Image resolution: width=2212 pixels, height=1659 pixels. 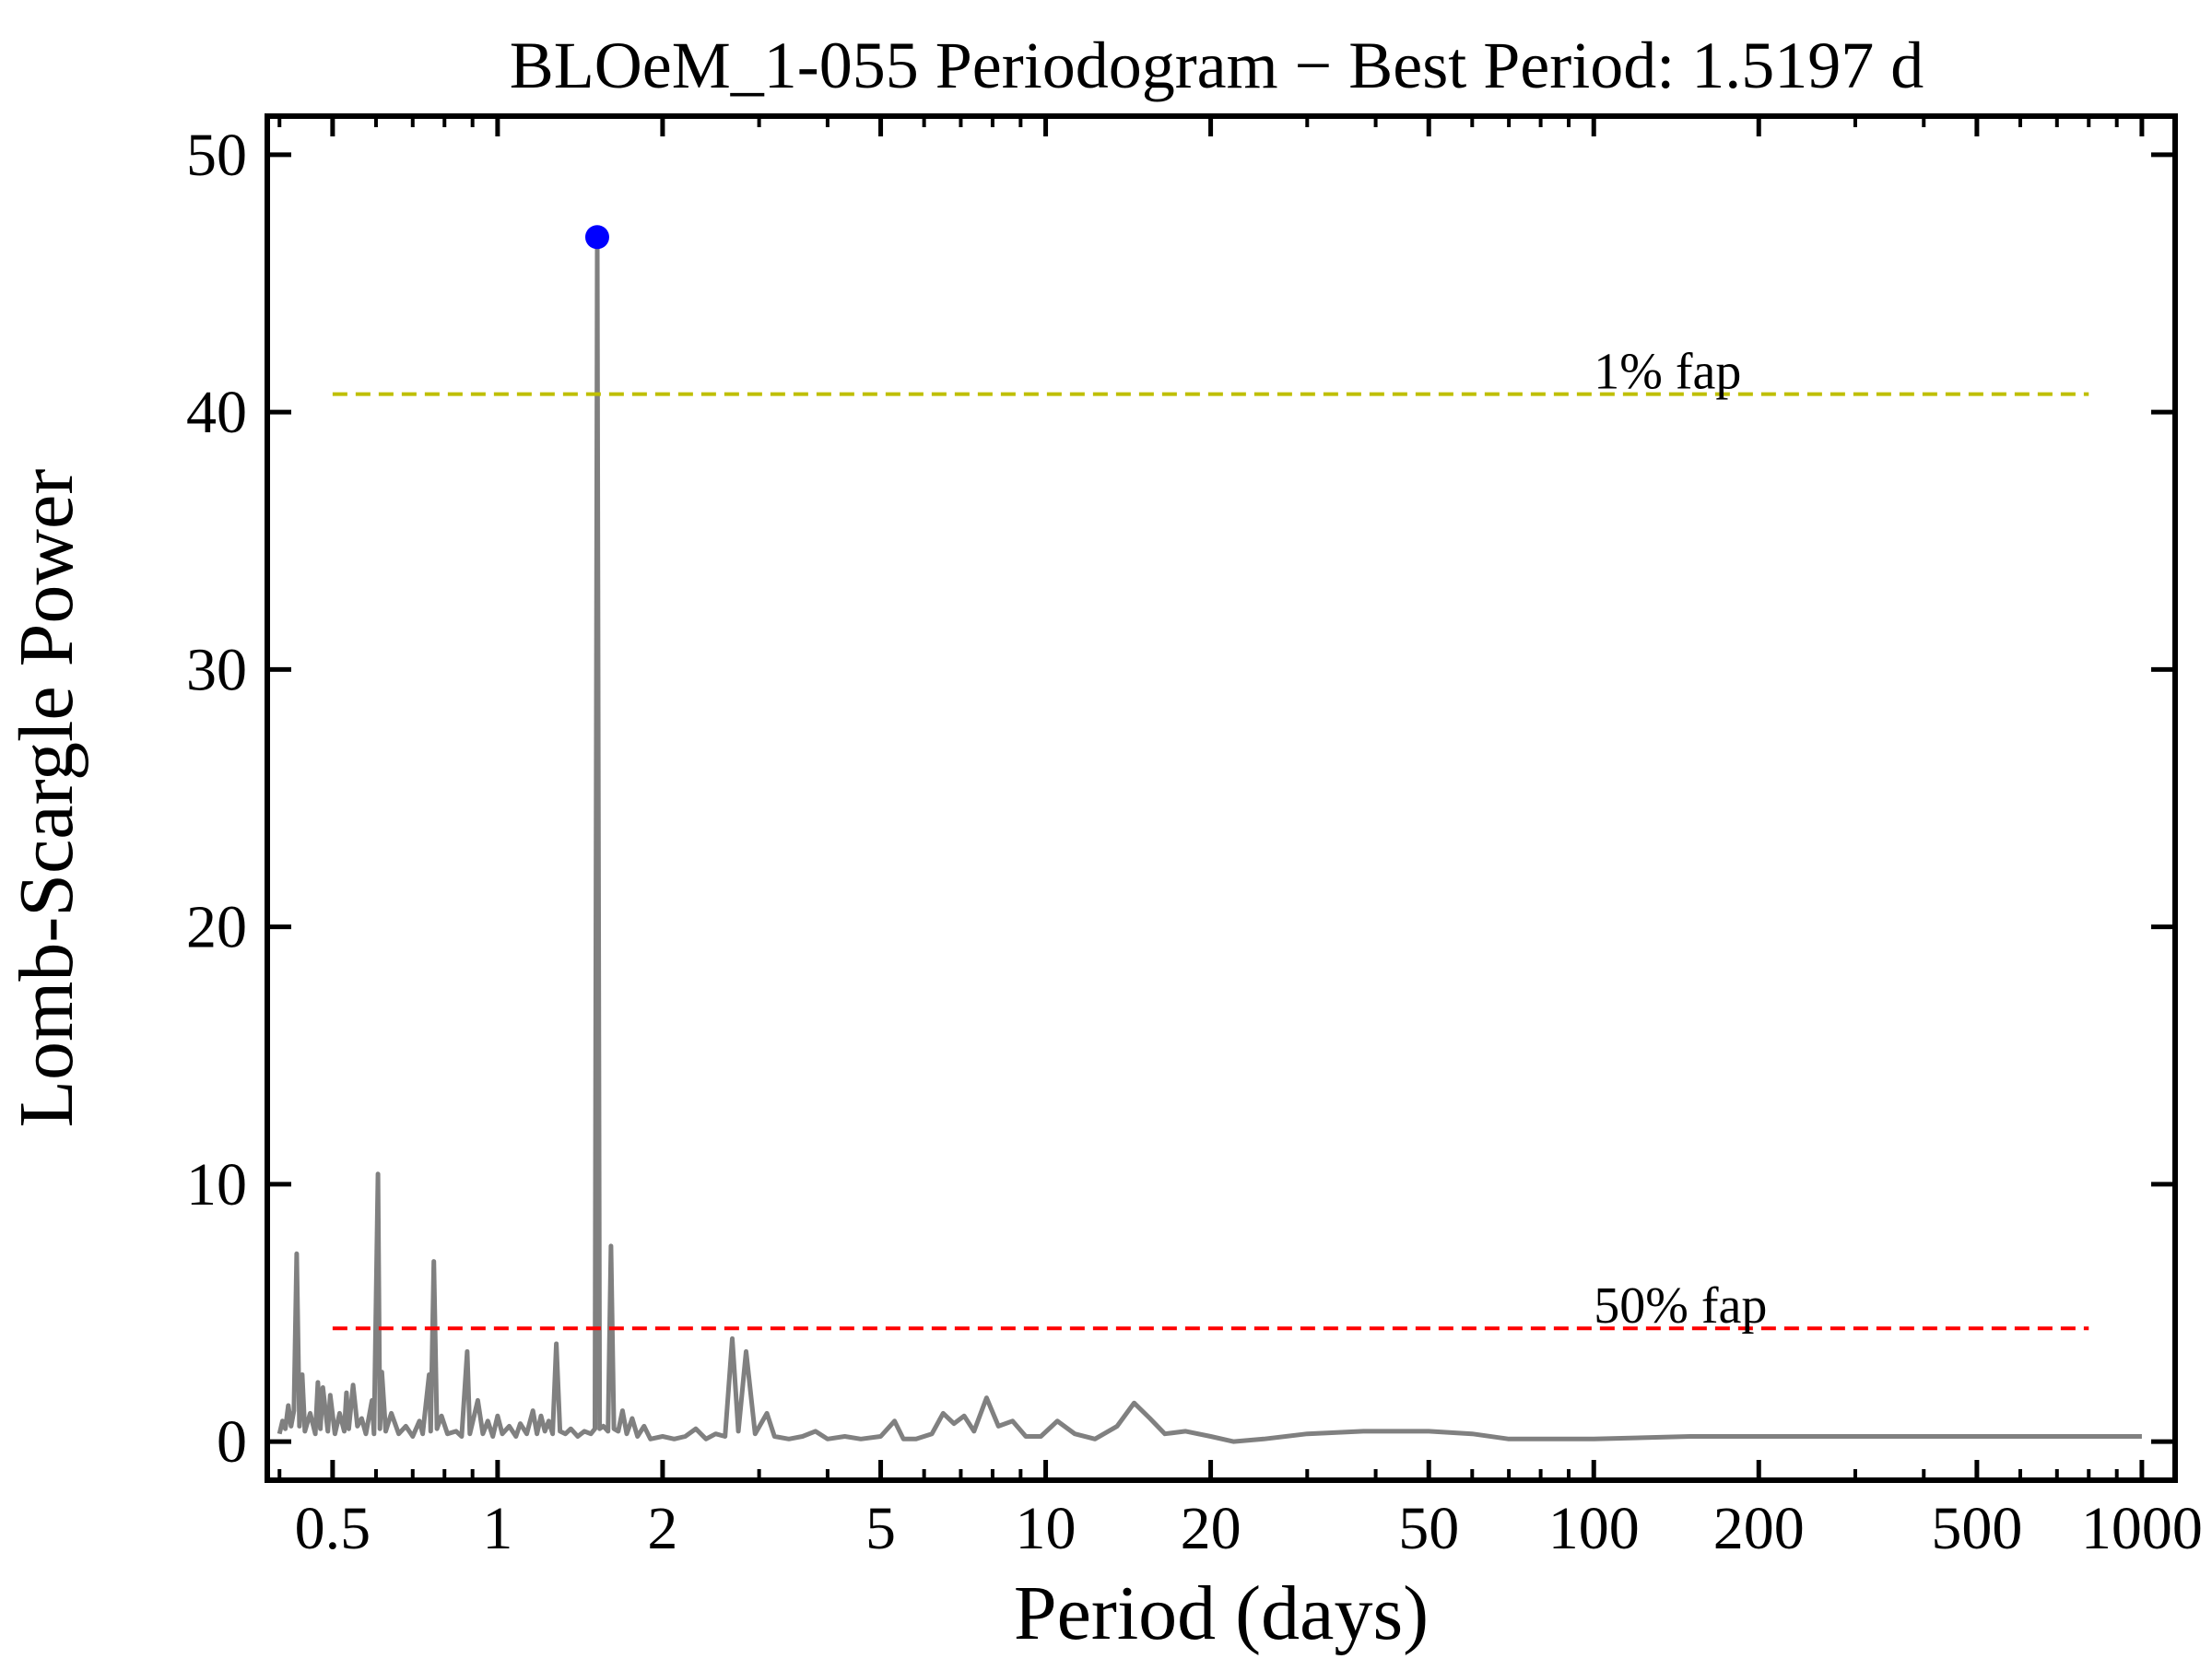 What do you see at coordinates (497, 1528) in the screenshot?
I see `x-tick-label-1: 1` at bounding box center [497, 1528].